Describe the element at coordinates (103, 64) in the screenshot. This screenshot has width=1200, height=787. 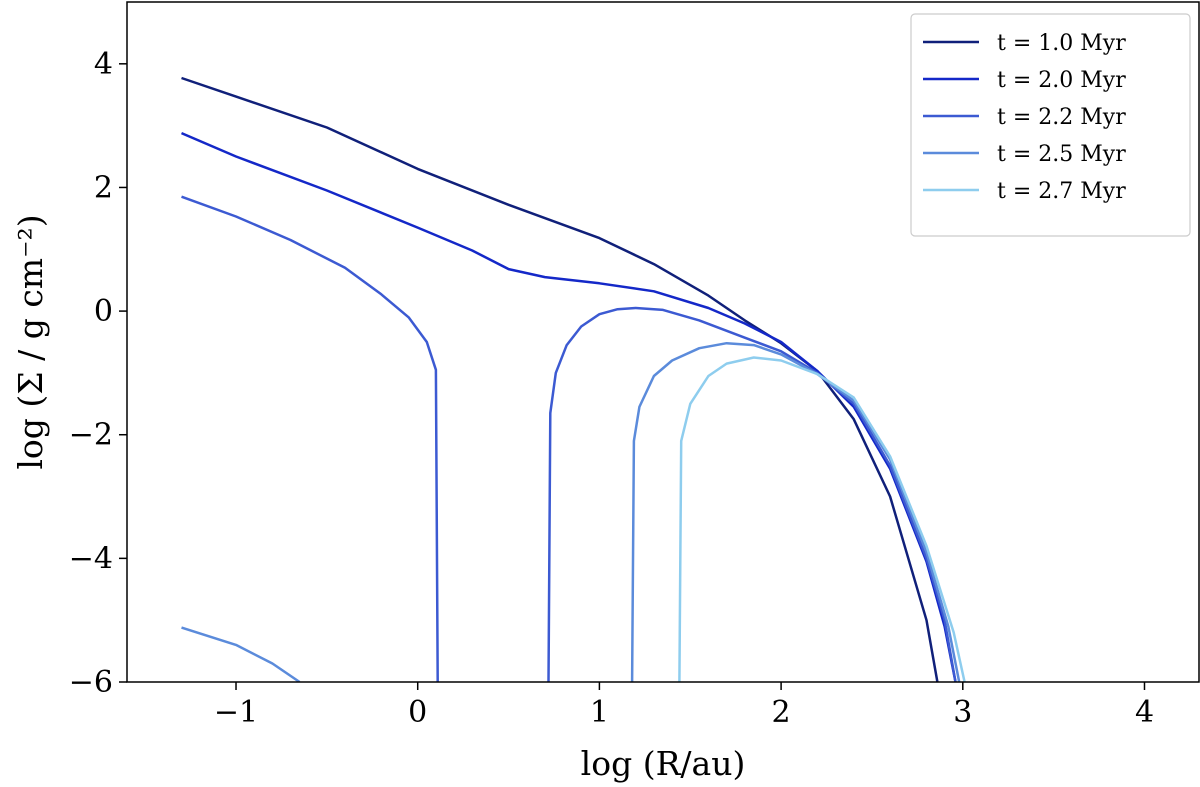
I see `y-tick-label: 4` at that location.